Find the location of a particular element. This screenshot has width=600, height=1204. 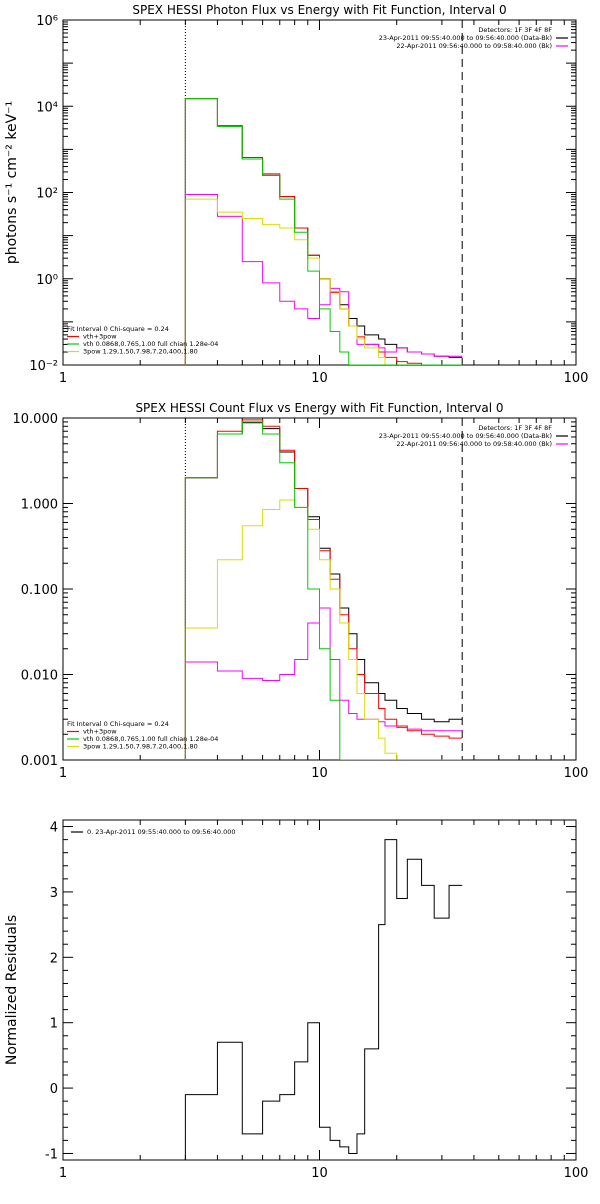

y-tick-label: 0.100 is located at coordinates (39, 590).